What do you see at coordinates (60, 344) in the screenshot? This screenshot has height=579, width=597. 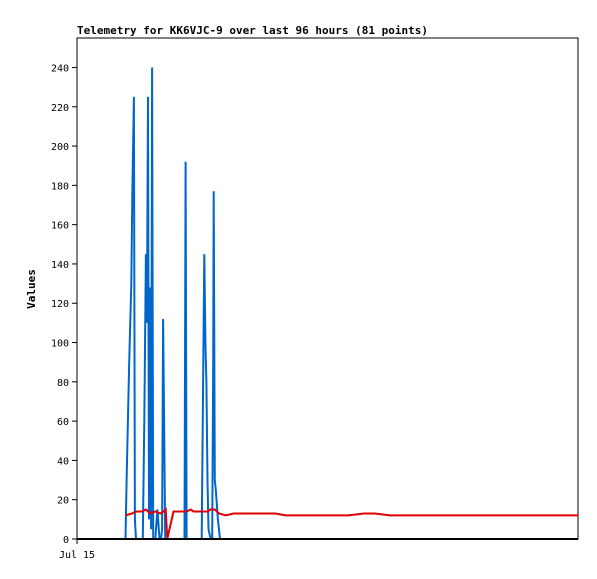 I see `y-tick-label: 100` at bounding box center [60, 344].